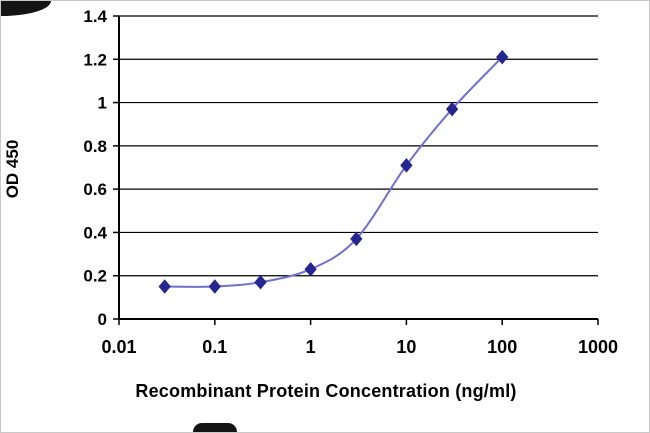 This screenshot has height=433, width=650. I want to click on y-tick-label-1.4: 1.4, so click(95, 16).